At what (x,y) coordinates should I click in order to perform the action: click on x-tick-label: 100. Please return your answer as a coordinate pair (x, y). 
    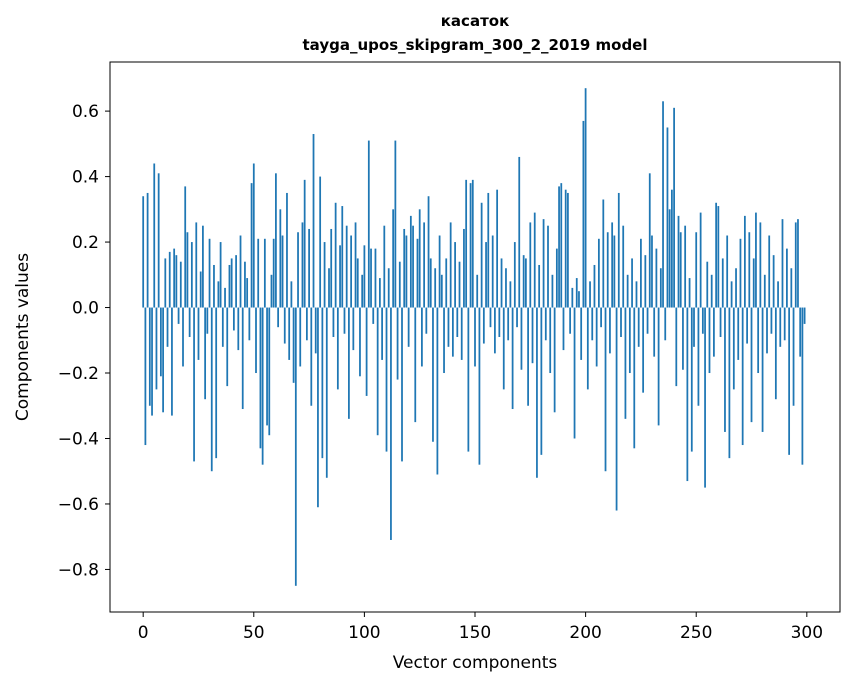
    Looking at the image, I should click on (364, 633).